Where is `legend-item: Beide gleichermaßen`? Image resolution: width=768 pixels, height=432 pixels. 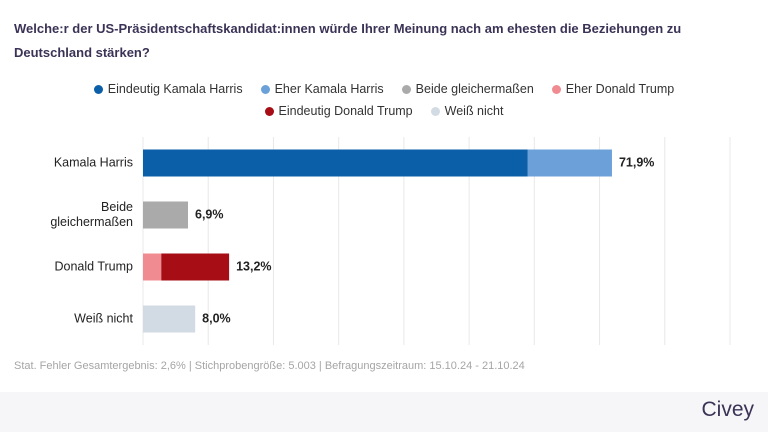
legend-item: Beide gleichermaßen is located at coordinates (467, 89).